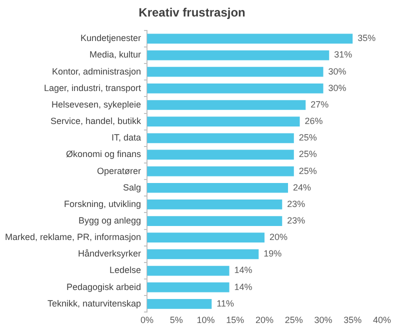  What do you see at coordinates (367, 38) in the screenshot?
I see `data-label: 35%` at bounding box center [367, 38].